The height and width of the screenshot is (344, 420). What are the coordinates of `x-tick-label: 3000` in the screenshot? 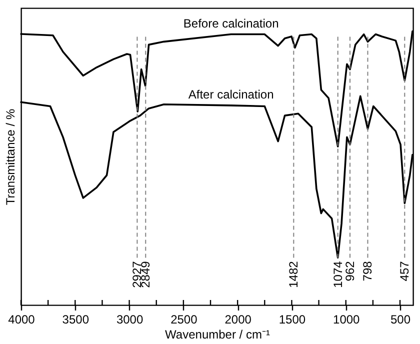 It's located at (130, 319).